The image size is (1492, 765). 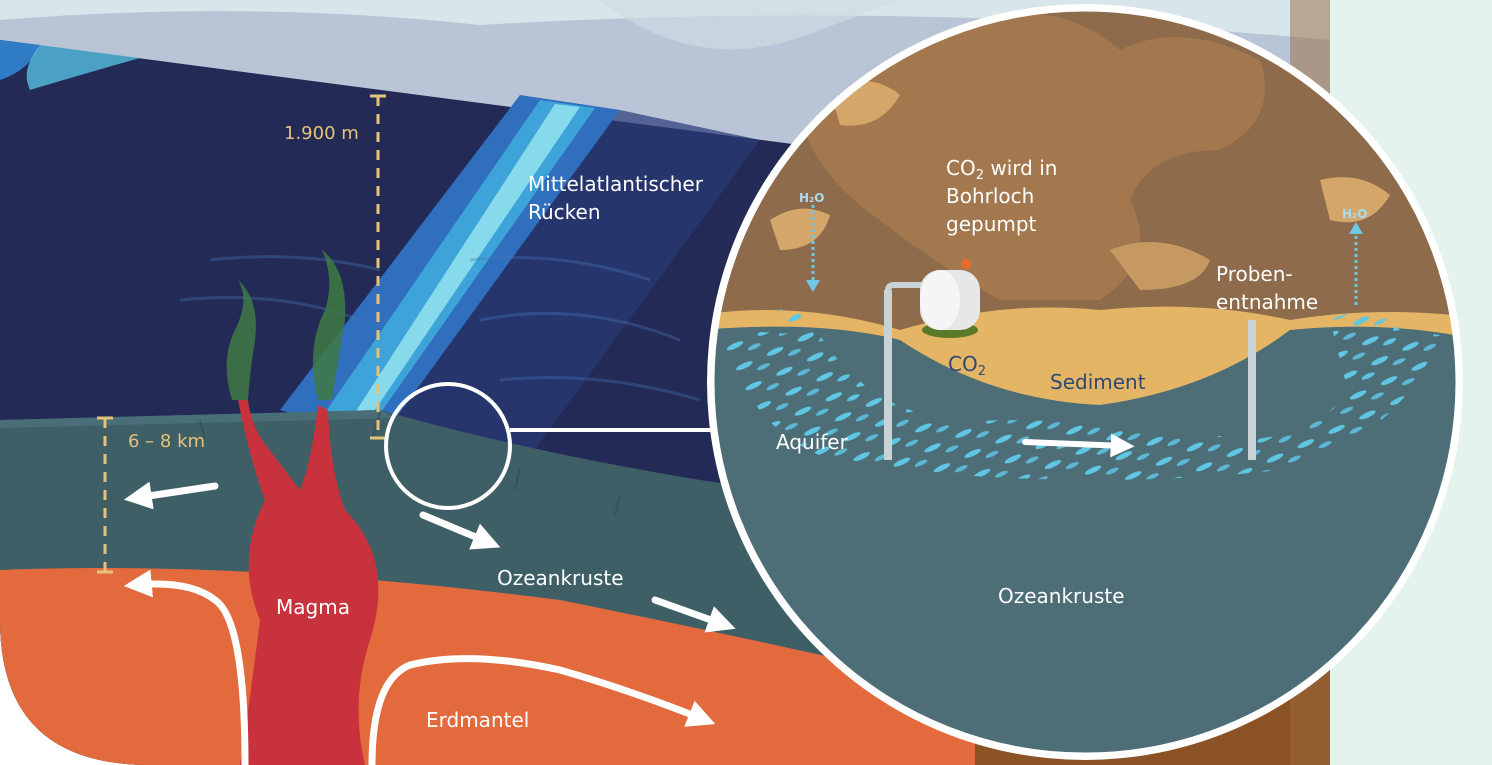 I want to click on co2-pumped-label-line2: Bohrloch, so click(x=990, y=196).